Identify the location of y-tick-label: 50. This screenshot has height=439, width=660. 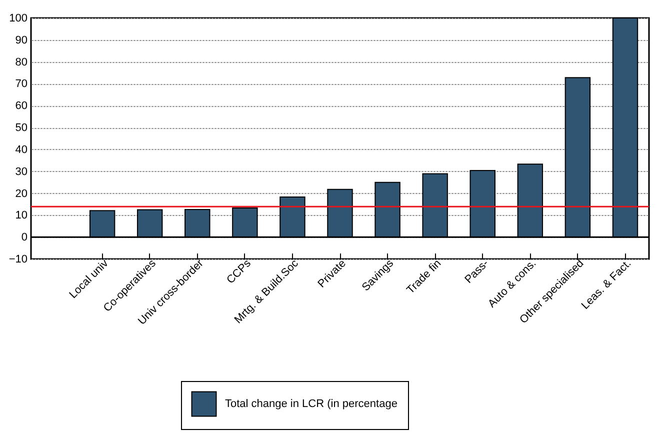
(21, 128).